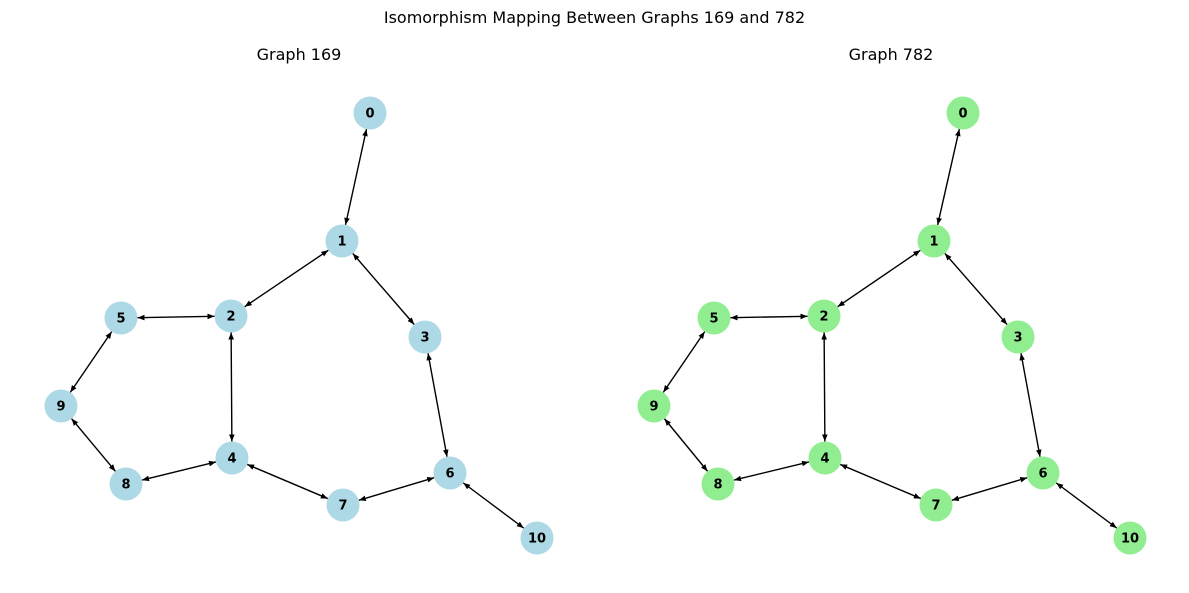 The image size is (1189, 593). I want to click on graph-169-node-4-label: 4, so click(231, 459).